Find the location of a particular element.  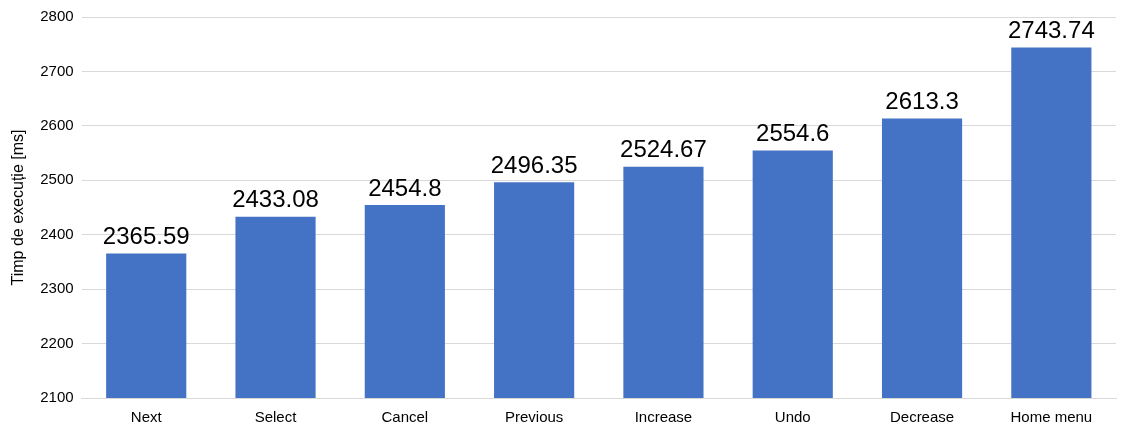

x-tick-label: Increase is located at coordinates (663, 417).